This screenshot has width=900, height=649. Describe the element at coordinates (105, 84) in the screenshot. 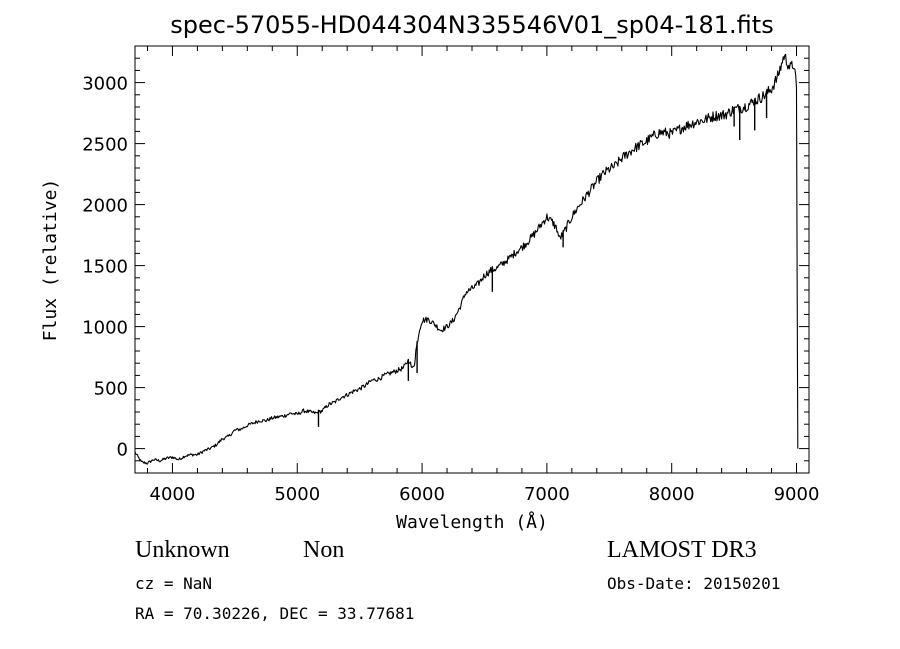

I see `y-tick-label: 3000` at that location.